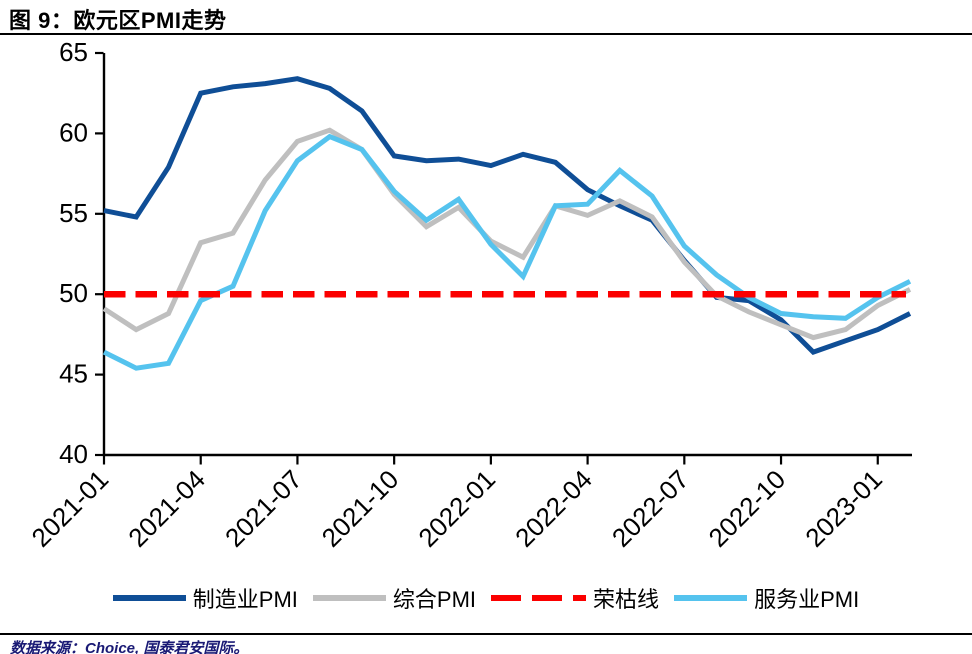  What do you see at coordinates (747, 508) in the screenshot?
I see `x-tick-label: 2022-10` at bounding box center [747, 508].